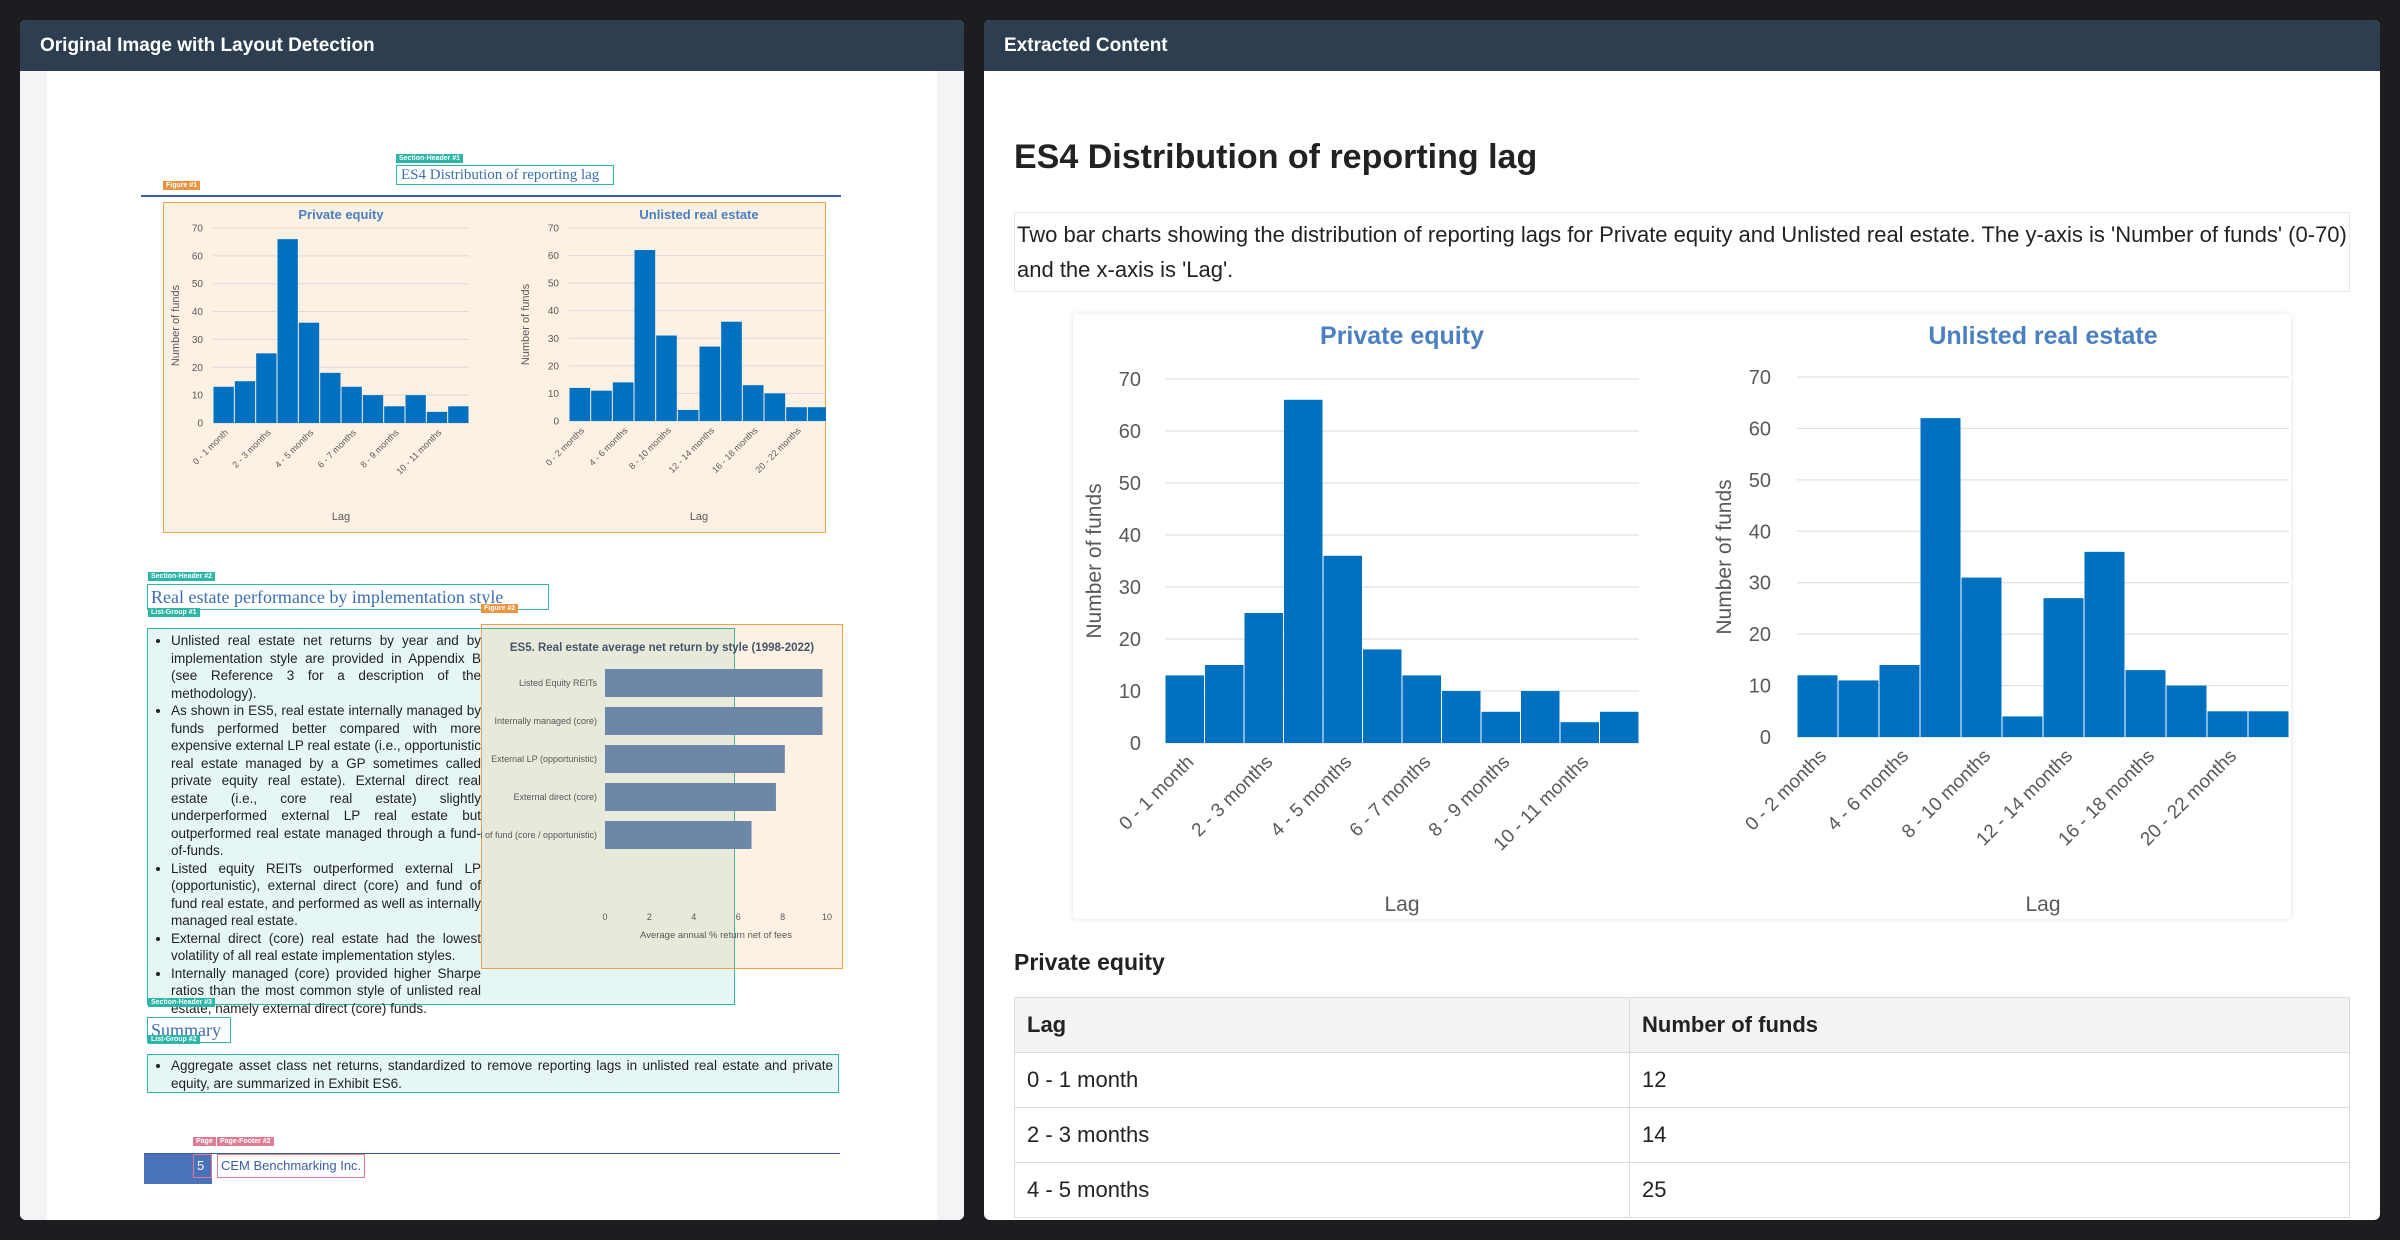  I want to click on x-tick-label: 10 - 11 months, so click(418, 451).